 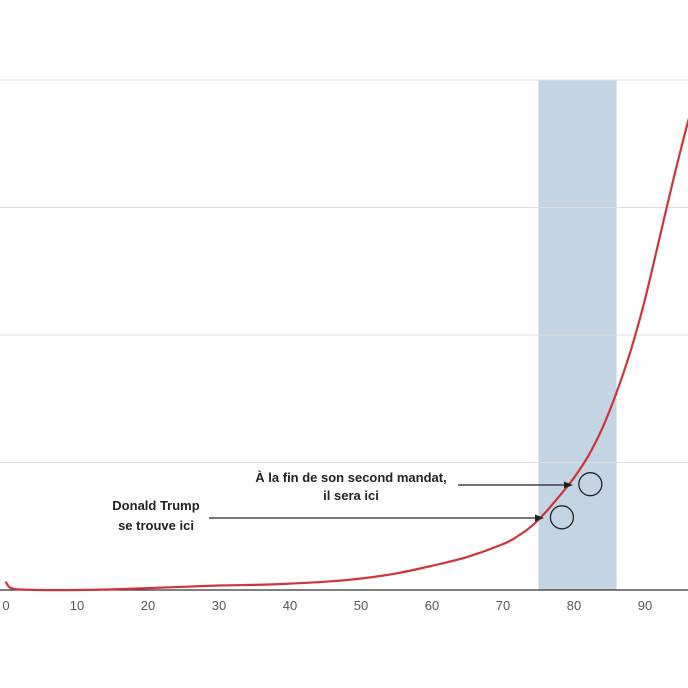 What do you see at coordinates (539, 518) in the screenshot?
I see `annotation-trump-now-arrowhead` at bounding box center [539, 518].